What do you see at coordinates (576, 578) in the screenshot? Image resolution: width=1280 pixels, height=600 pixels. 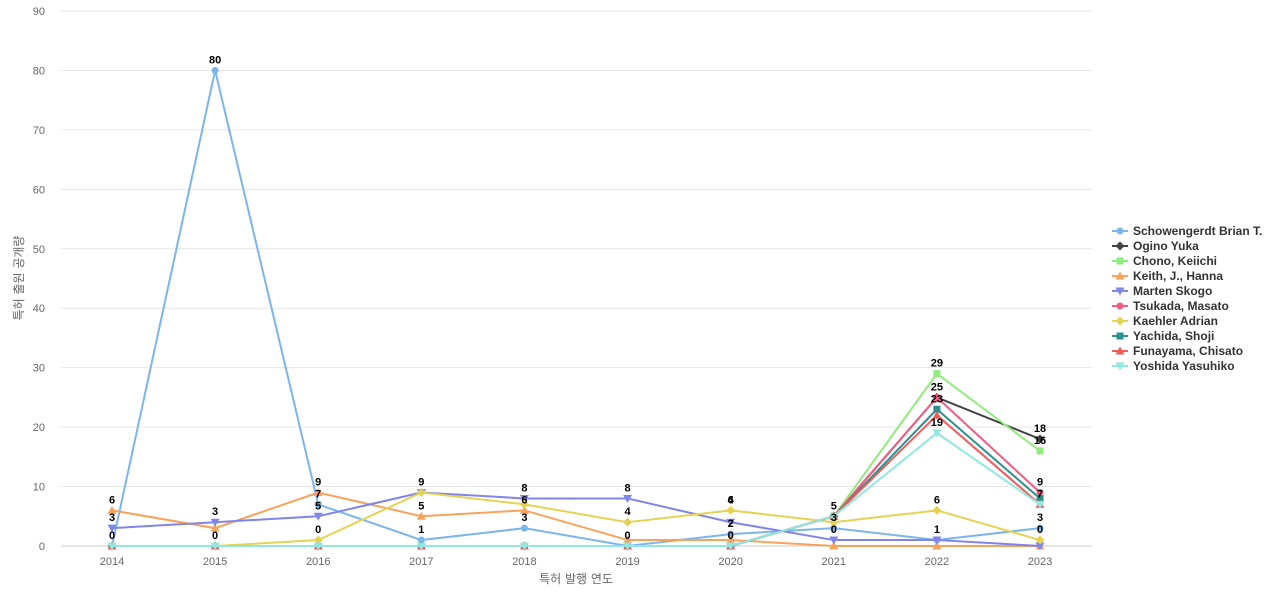 I see `x-axis-title: 특허 발행 연도` at bounding box center [576, 578].